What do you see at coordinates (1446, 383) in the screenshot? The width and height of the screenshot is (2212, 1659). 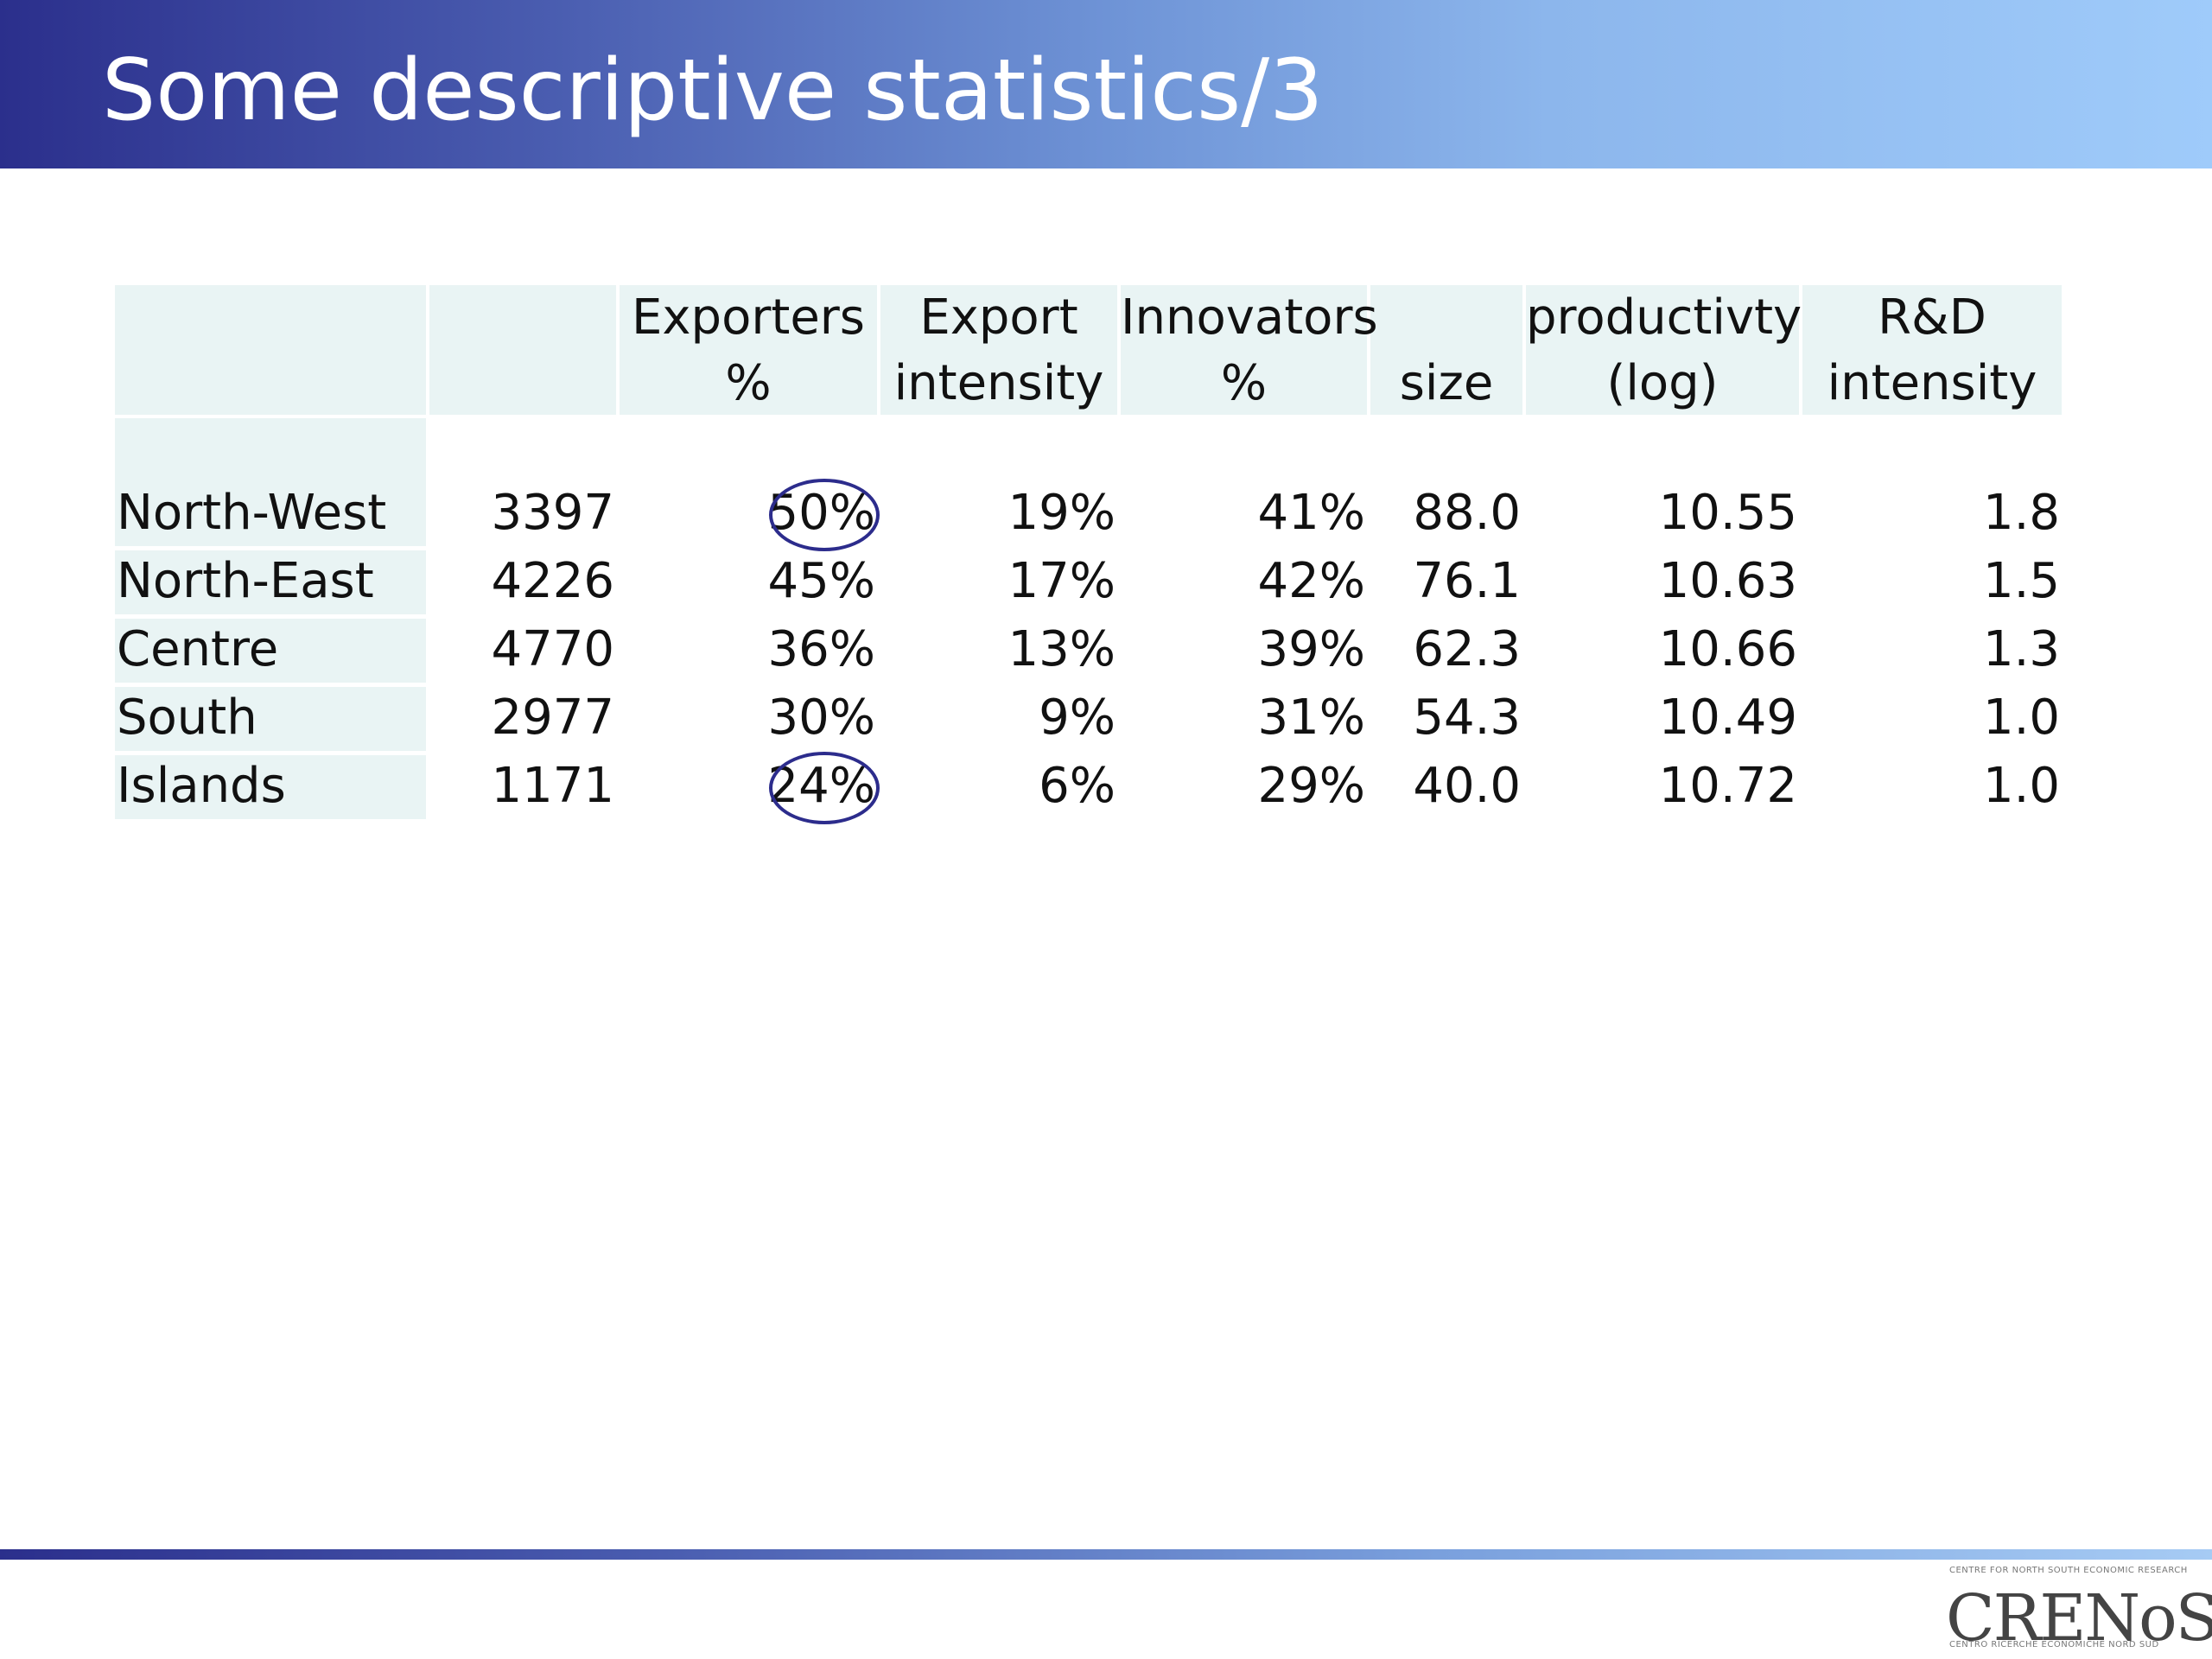 I see `column-header-line2: size` at bounding box center [1446, 383].